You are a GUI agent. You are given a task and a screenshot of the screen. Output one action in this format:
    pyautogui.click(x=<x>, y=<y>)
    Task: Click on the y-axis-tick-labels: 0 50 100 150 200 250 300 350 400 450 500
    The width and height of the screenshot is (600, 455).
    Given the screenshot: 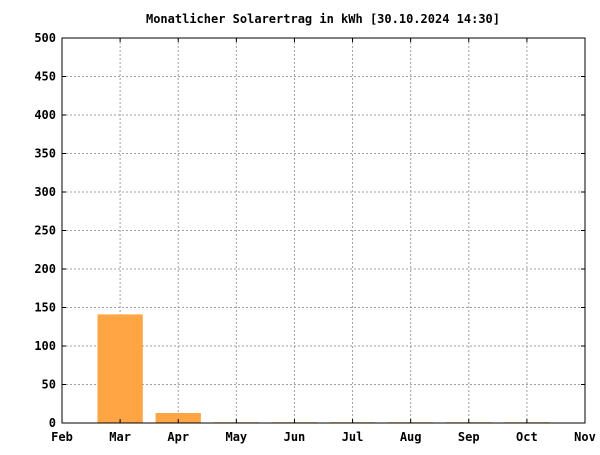 What is the action you would take?
    pyautogui.click(x=45, y=230)
    